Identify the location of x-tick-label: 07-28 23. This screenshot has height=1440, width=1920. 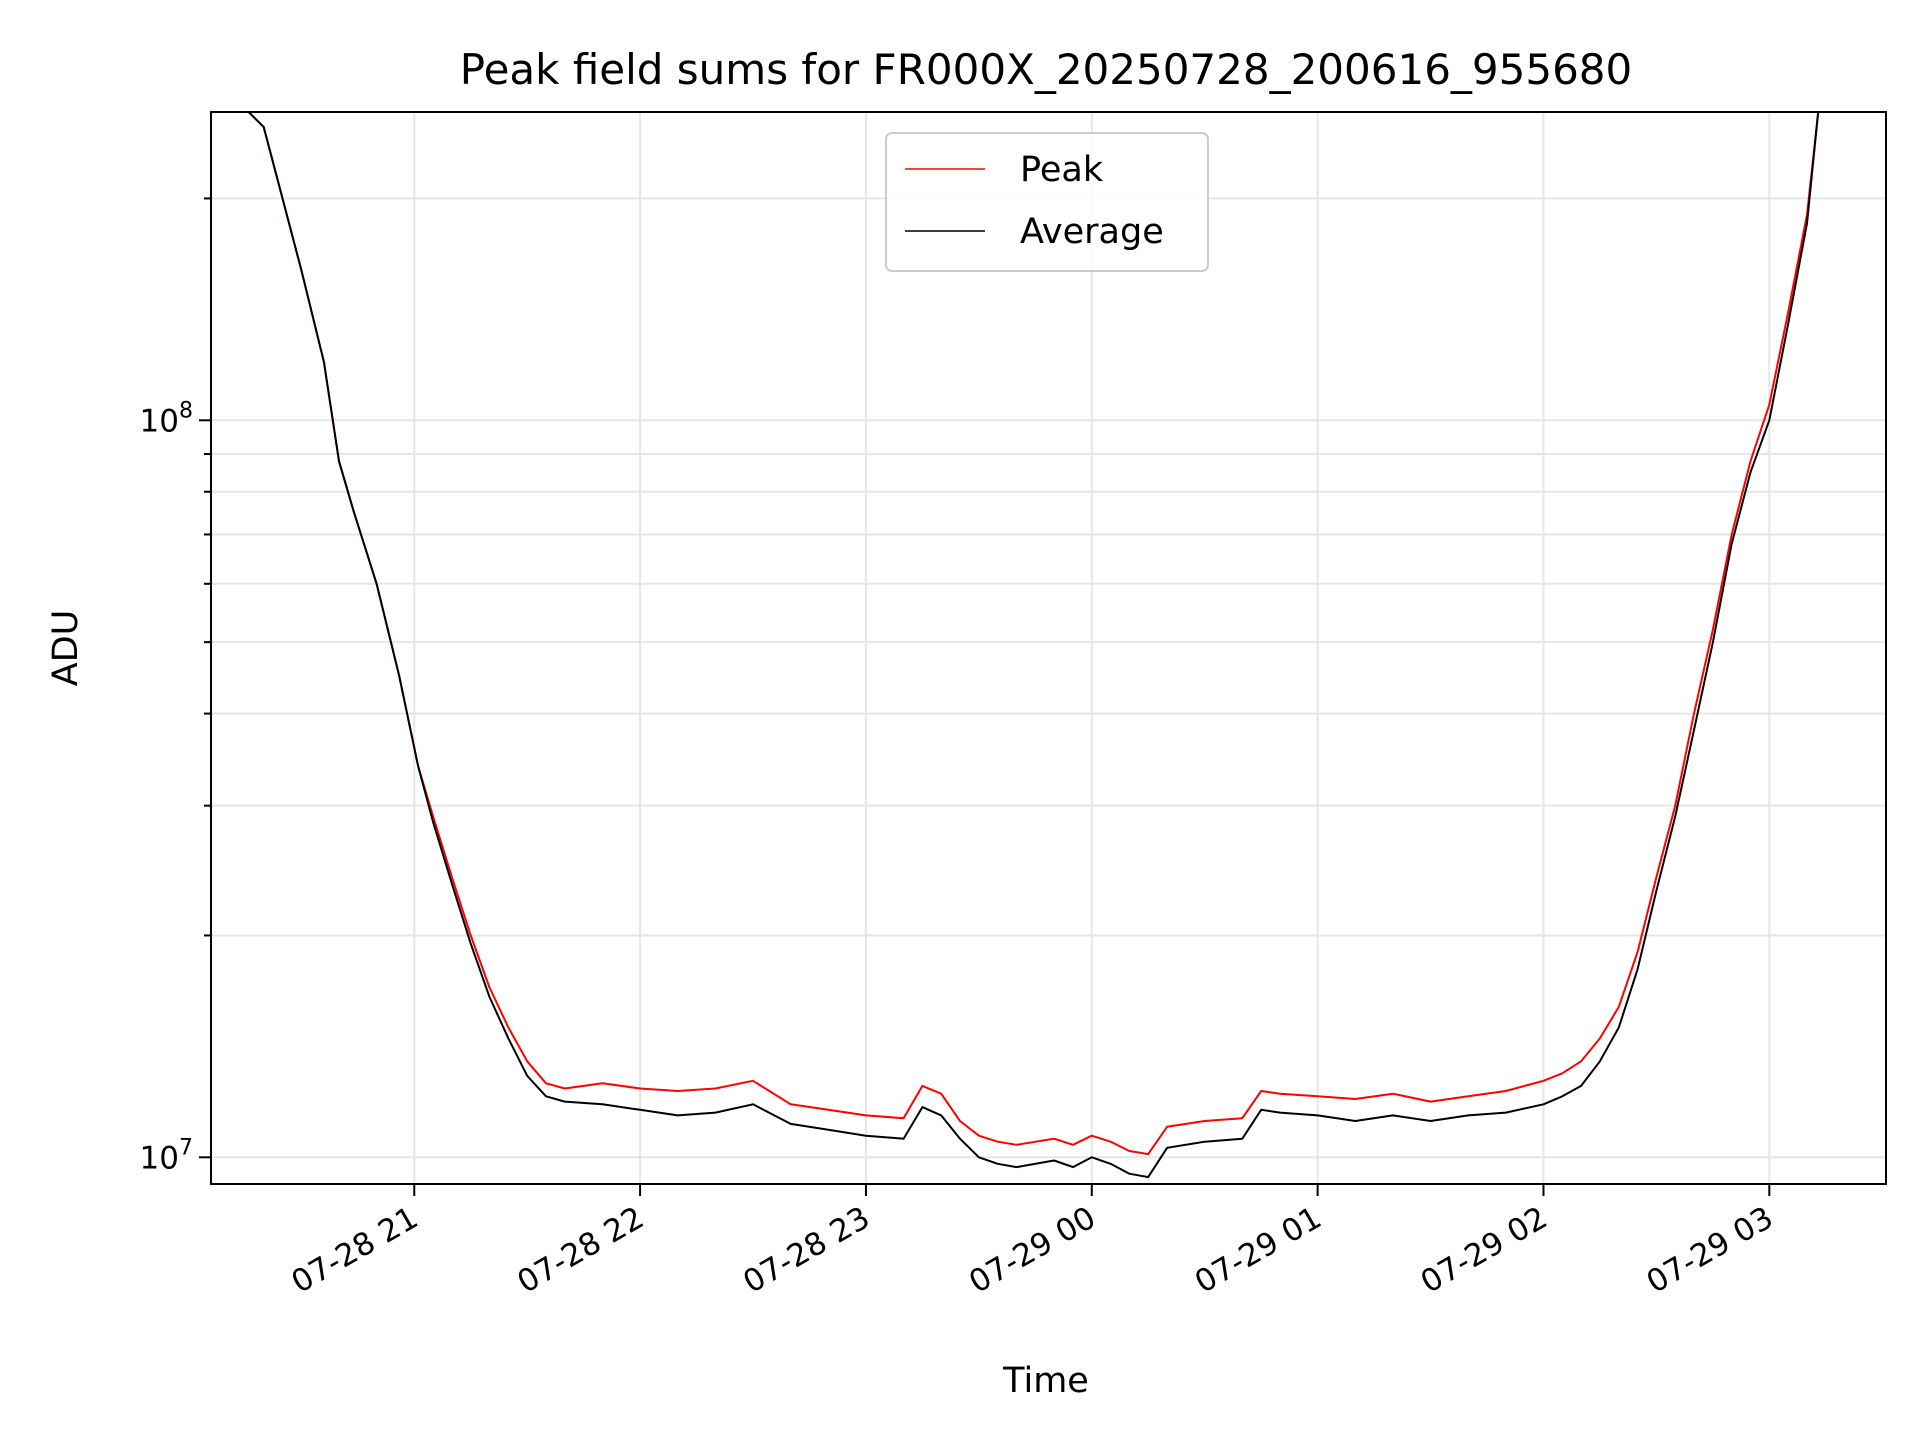
(806, 1250).